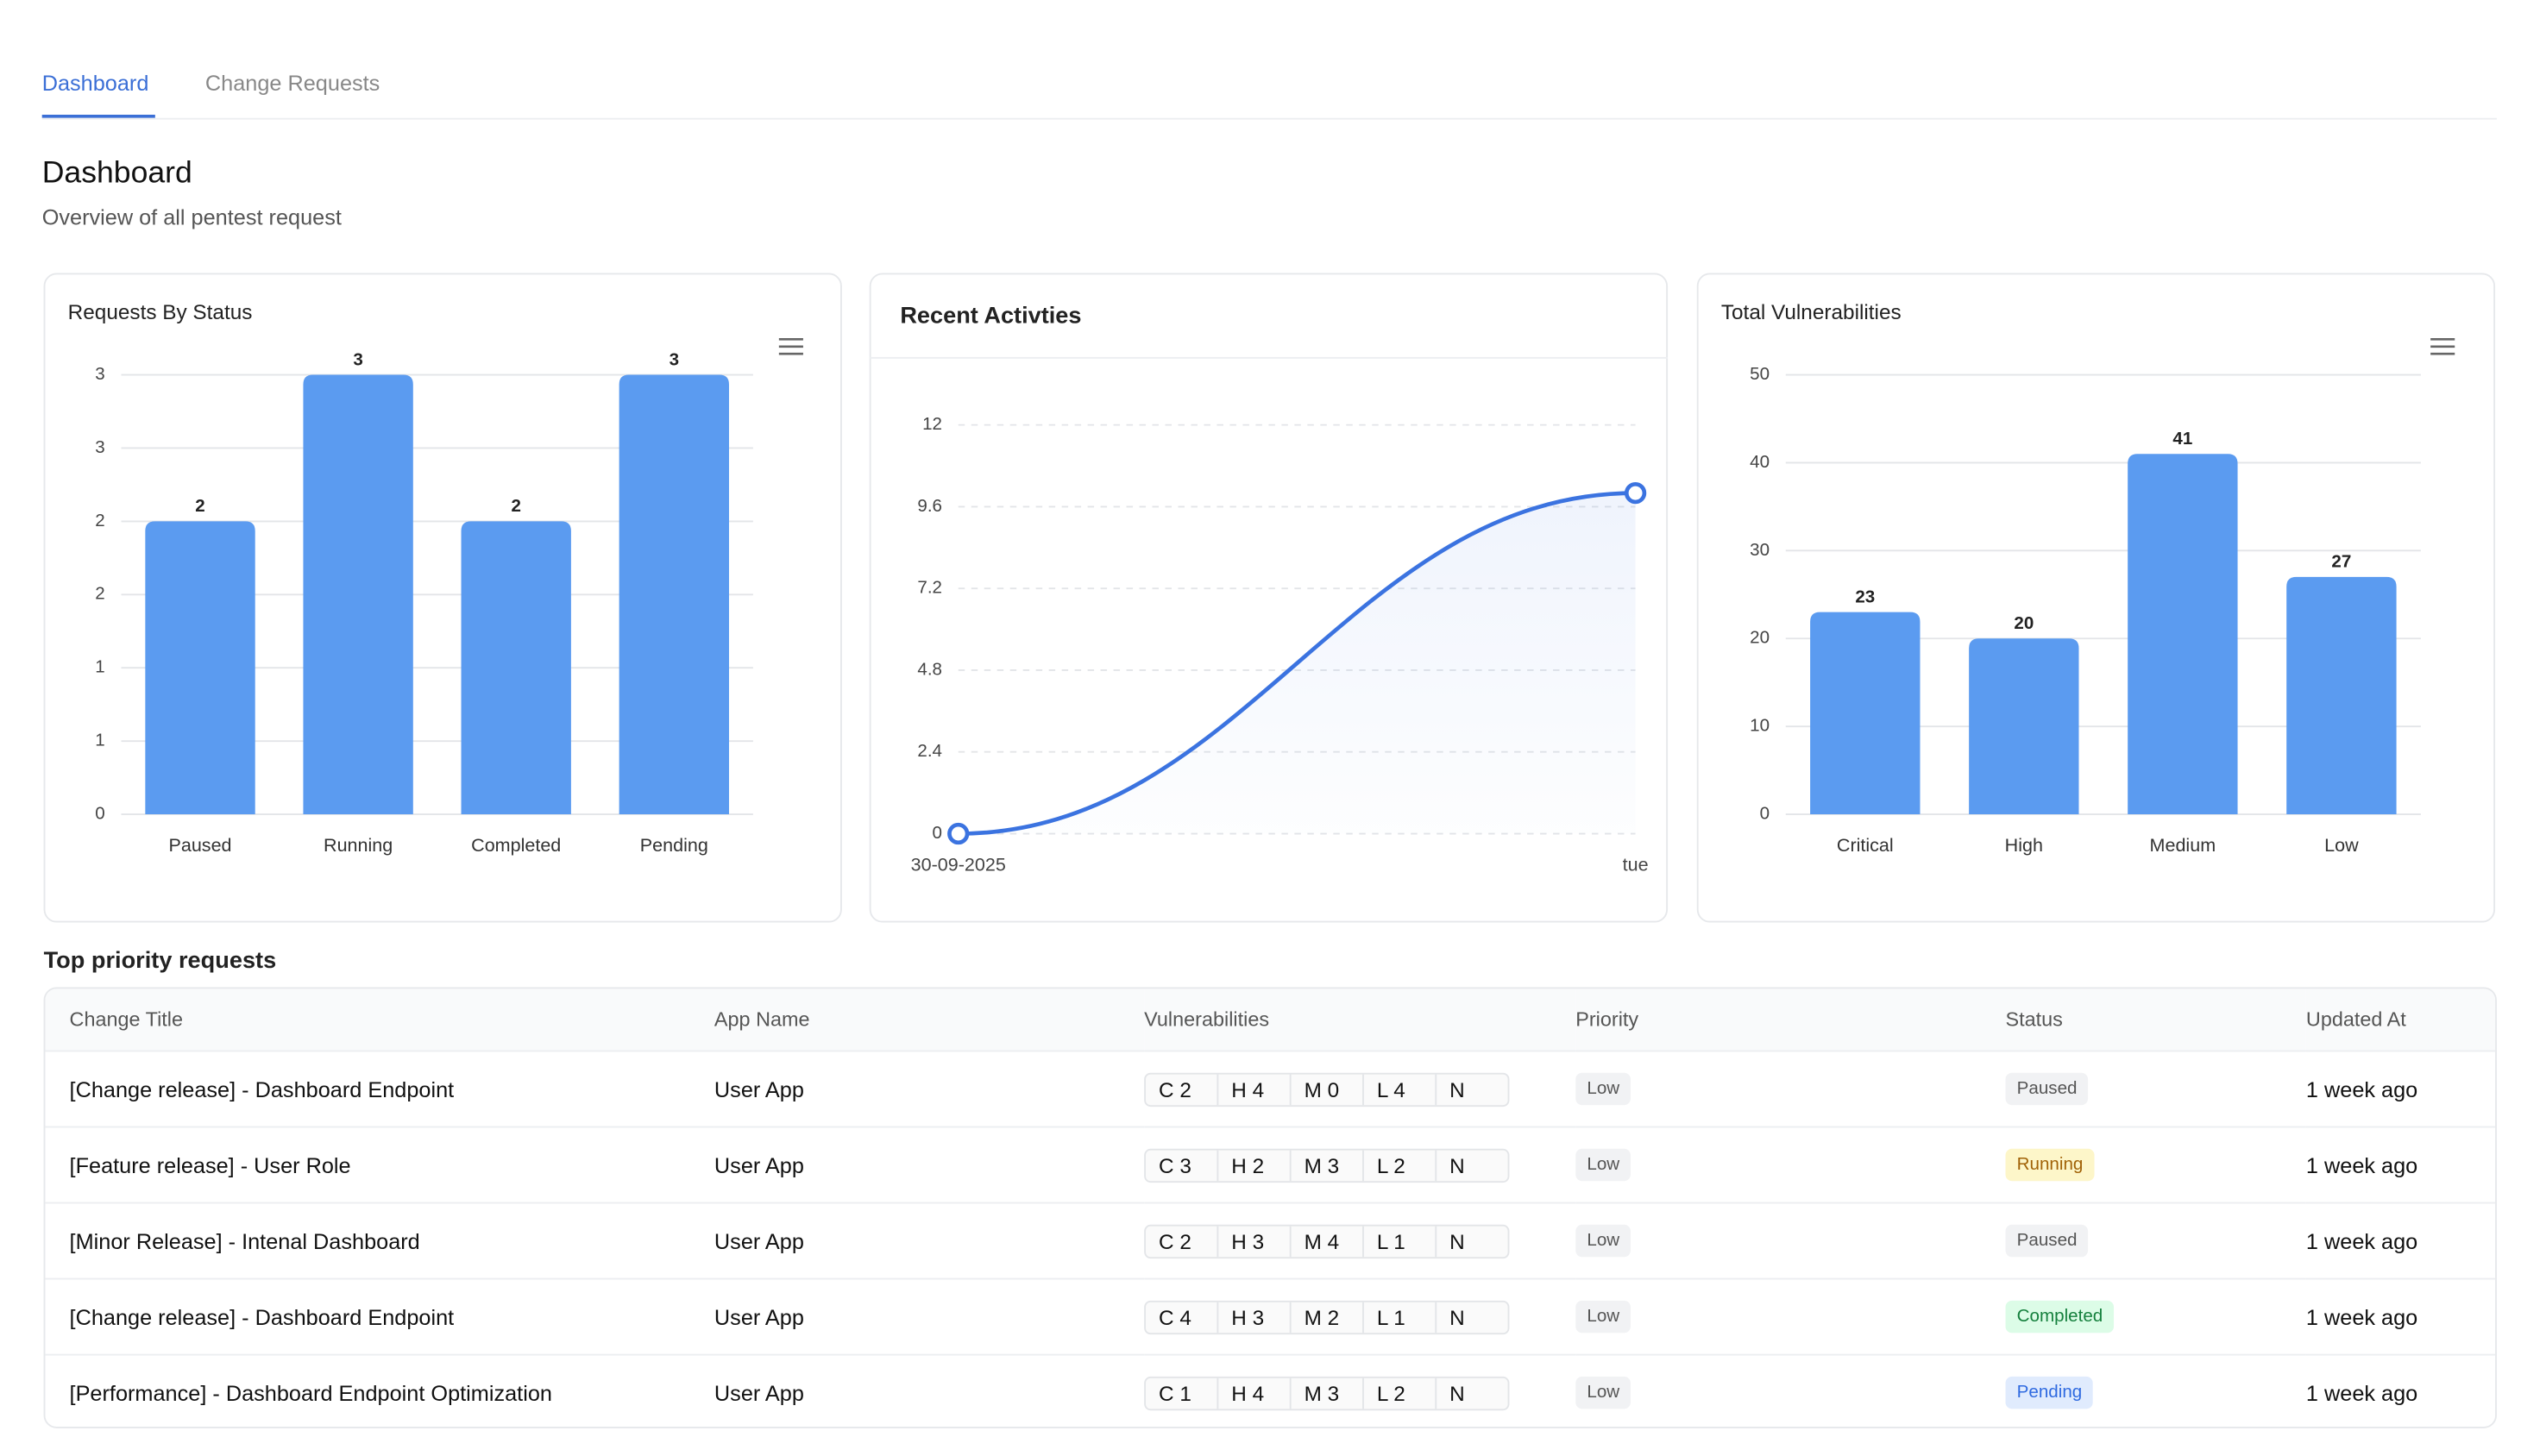  I want to click on vulnerability-chip: M 4, so click(1325, 1241).